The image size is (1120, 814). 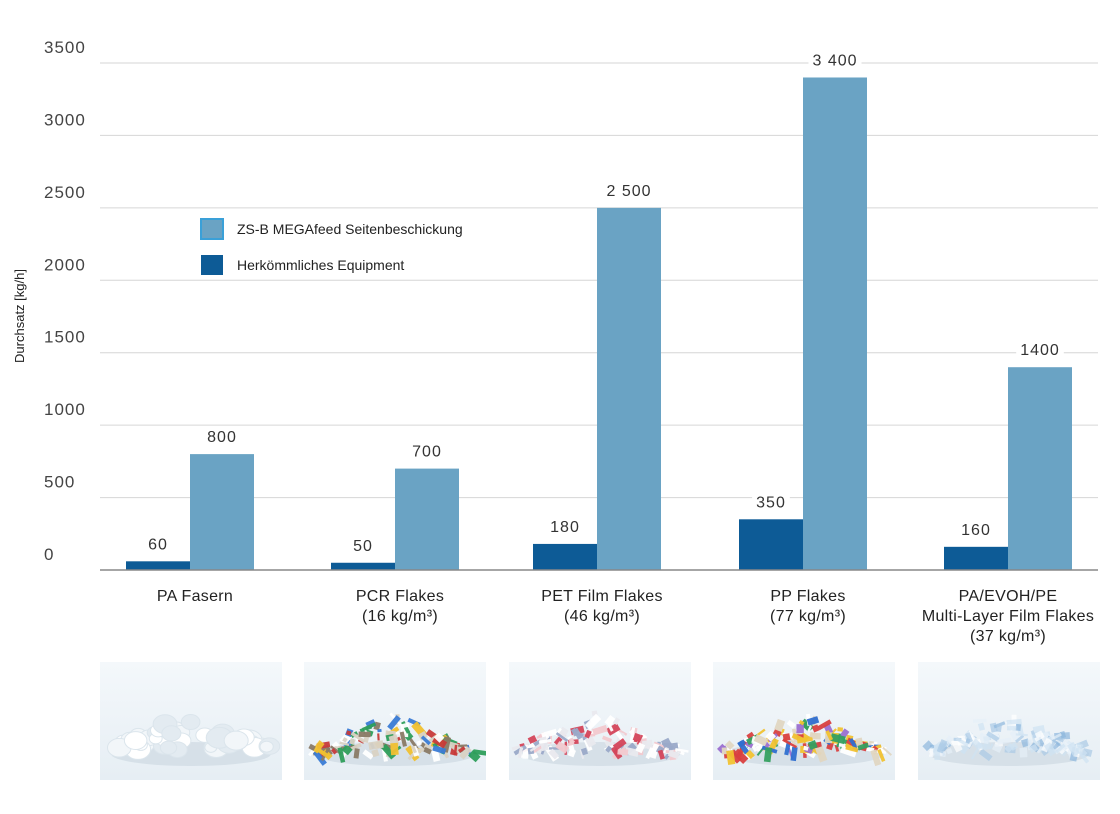 I want to click on y-tick-label: 500, so click(x=59, y=482).